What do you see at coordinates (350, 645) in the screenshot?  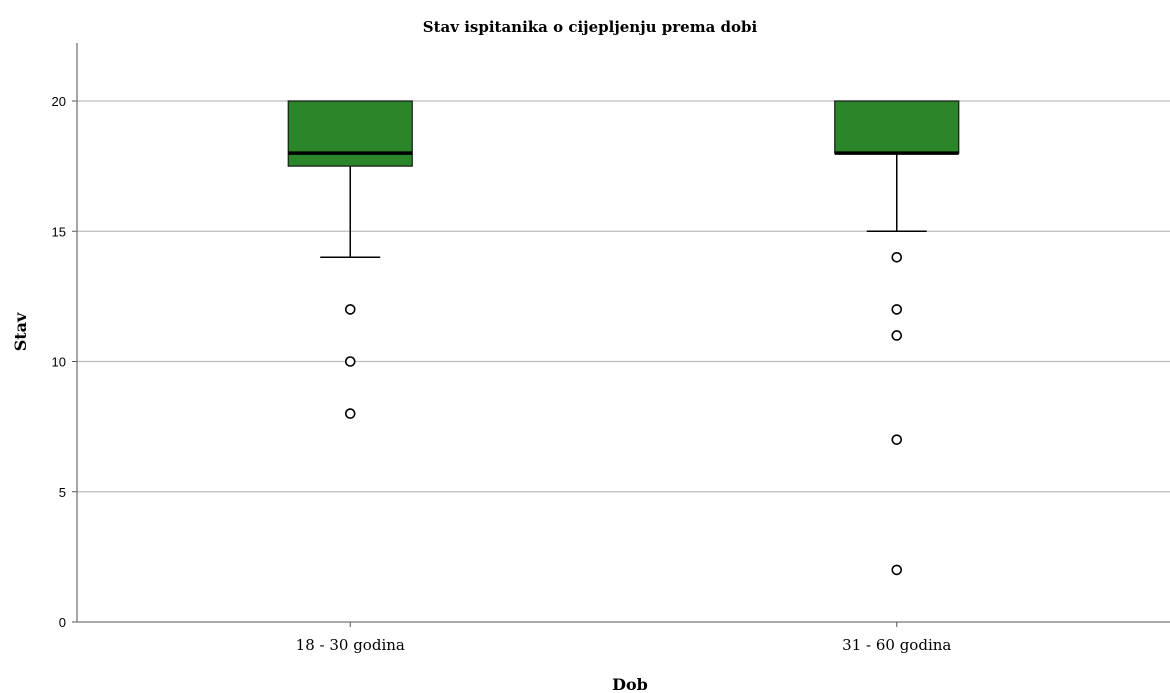 I see `x-tick-label: 18 - 30 godina` at bounding box center [350, 645].